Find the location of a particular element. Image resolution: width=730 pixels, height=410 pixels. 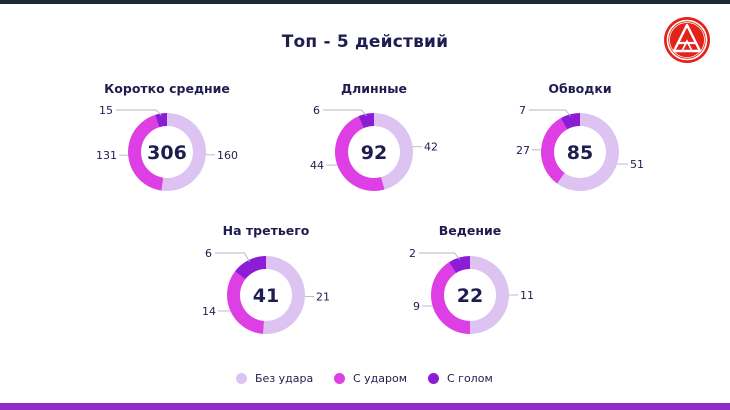

club-logo-icon is located at coordinates (687, 40).